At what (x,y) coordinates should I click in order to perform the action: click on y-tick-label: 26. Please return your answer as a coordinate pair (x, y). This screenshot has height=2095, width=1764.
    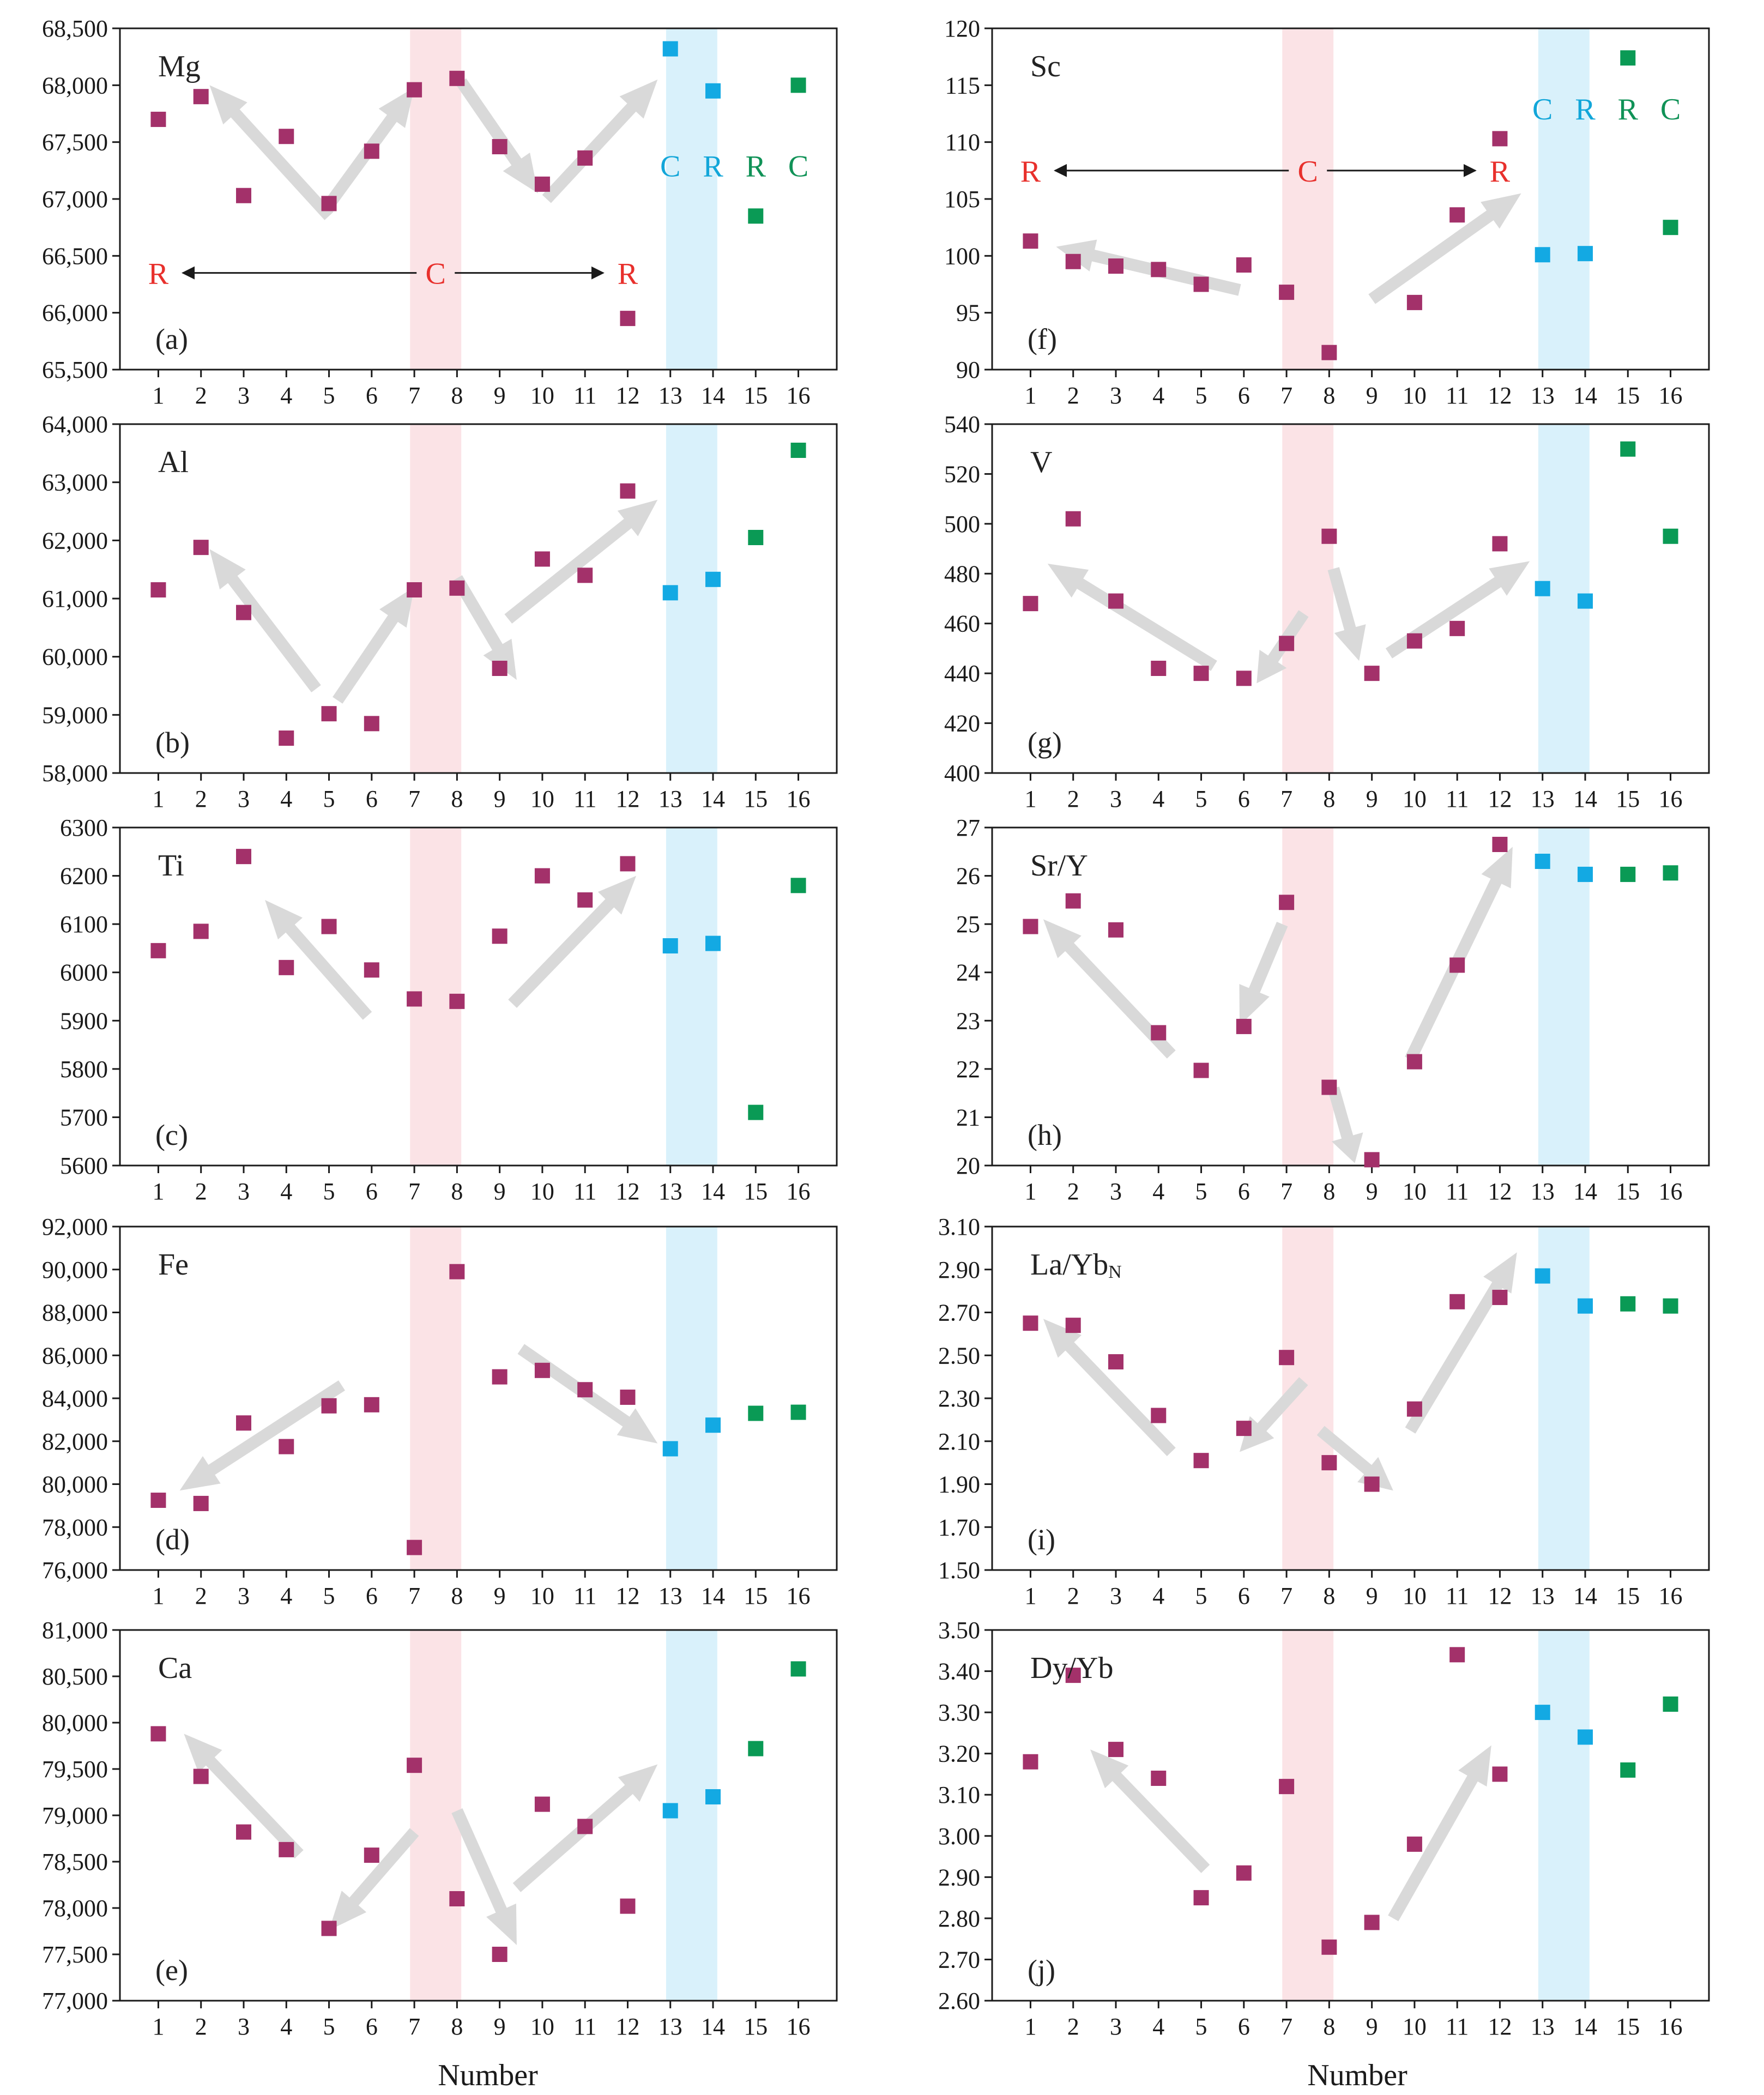
    Looking at the image, I should click on (968, 876).